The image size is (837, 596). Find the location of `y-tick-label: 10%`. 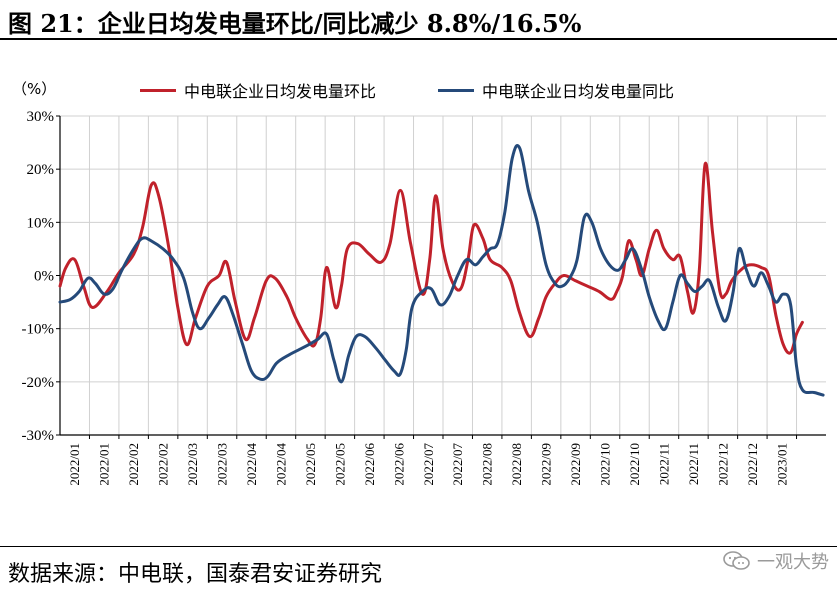

y-tick-label: 10% is located at coordinates (41, 223).